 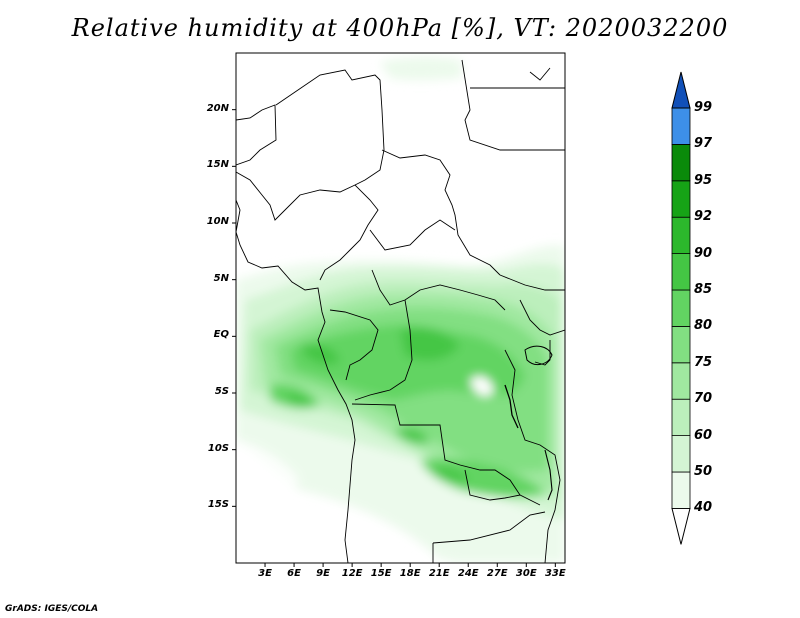 What do you see at coordinates (526, 573) in the screenshot?
I see `lon-tick-label: 30E` at bounding box center [526, 573].